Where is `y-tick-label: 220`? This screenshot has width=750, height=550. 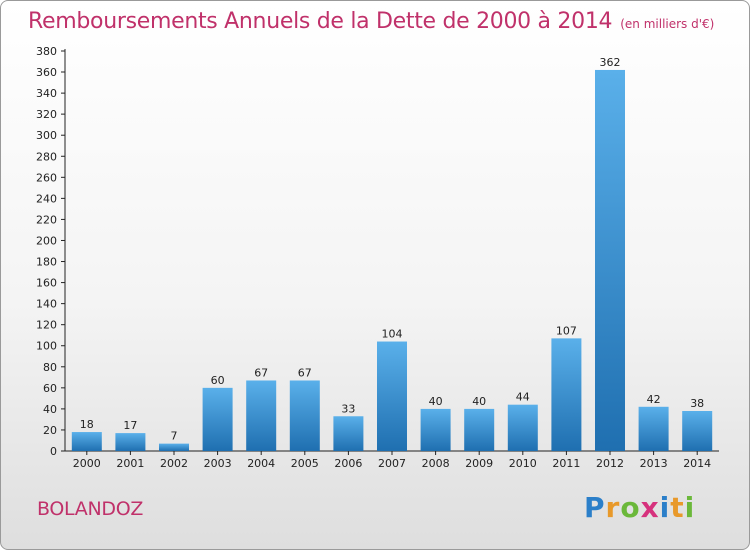
y-tick-label: 220 is located at coordinates (46, 219).